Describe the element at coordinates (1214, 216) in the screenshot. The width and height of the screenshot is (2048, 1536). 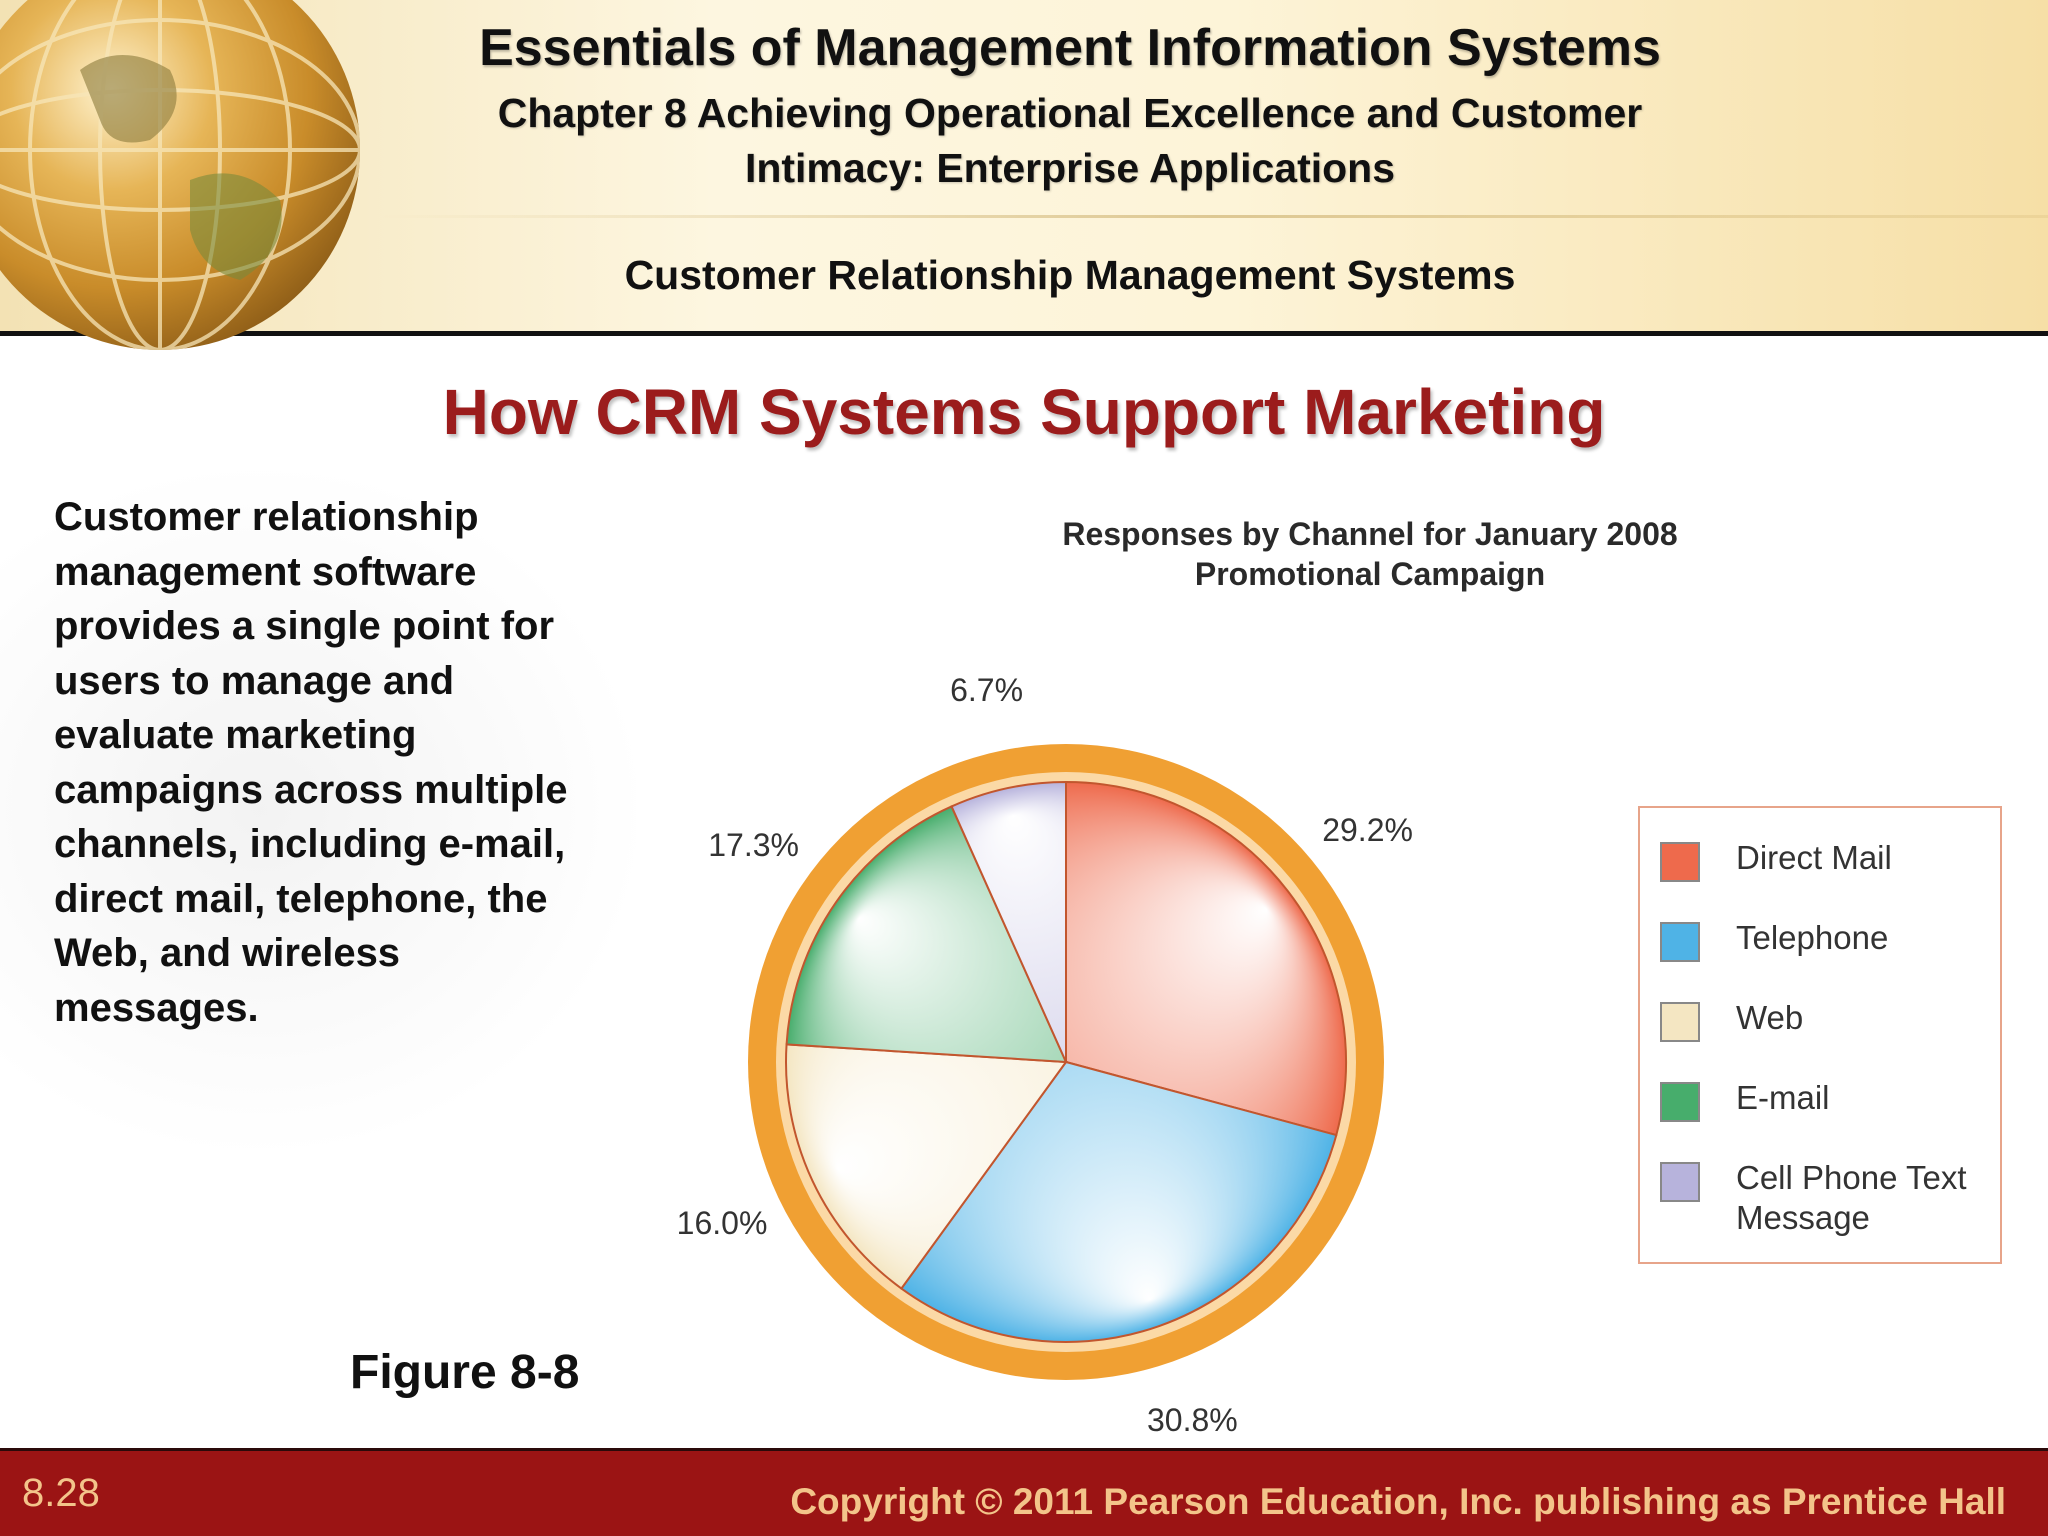
I see `header-divider` at that location.